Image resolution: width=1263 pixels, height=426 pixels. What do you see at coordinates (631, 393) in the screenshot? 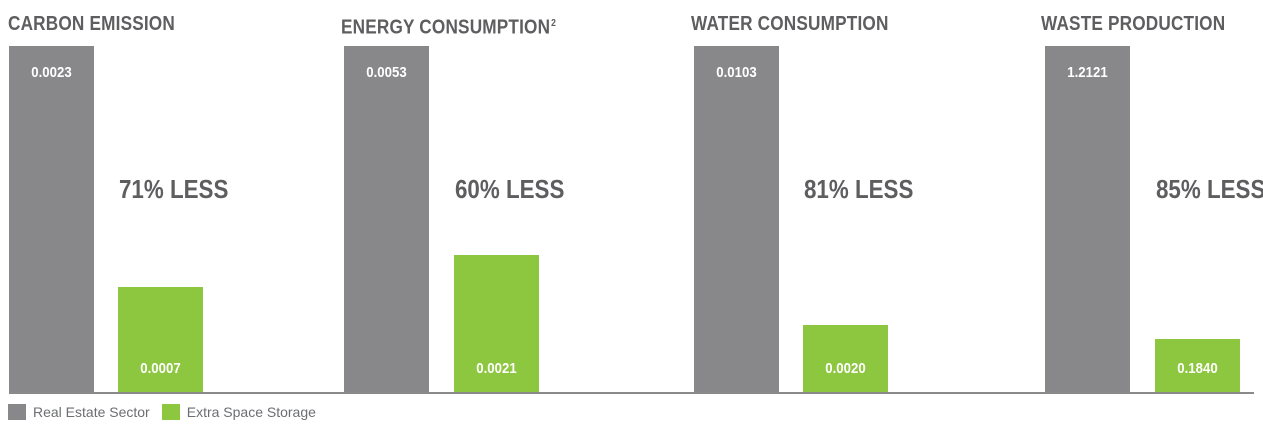
I see `chart-baseline` at bounding box center [631, 393].